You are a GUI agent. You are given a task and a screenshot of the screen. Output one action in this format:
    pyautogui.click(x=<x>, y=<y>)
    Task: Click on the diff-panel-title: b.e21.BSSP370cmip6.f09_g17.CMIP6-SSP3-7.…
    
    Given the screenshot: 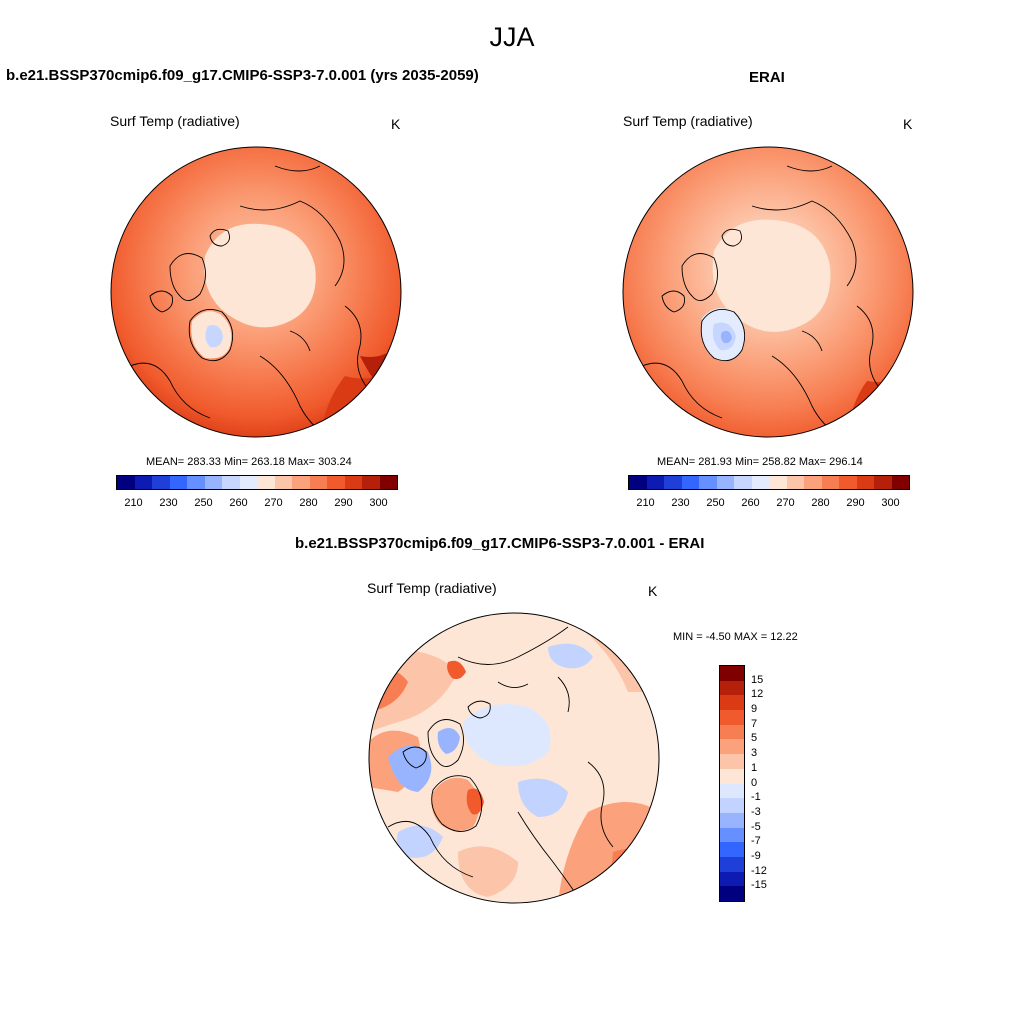 What is the action you would take?
    pyautogui.click(x=500, y=543)
    